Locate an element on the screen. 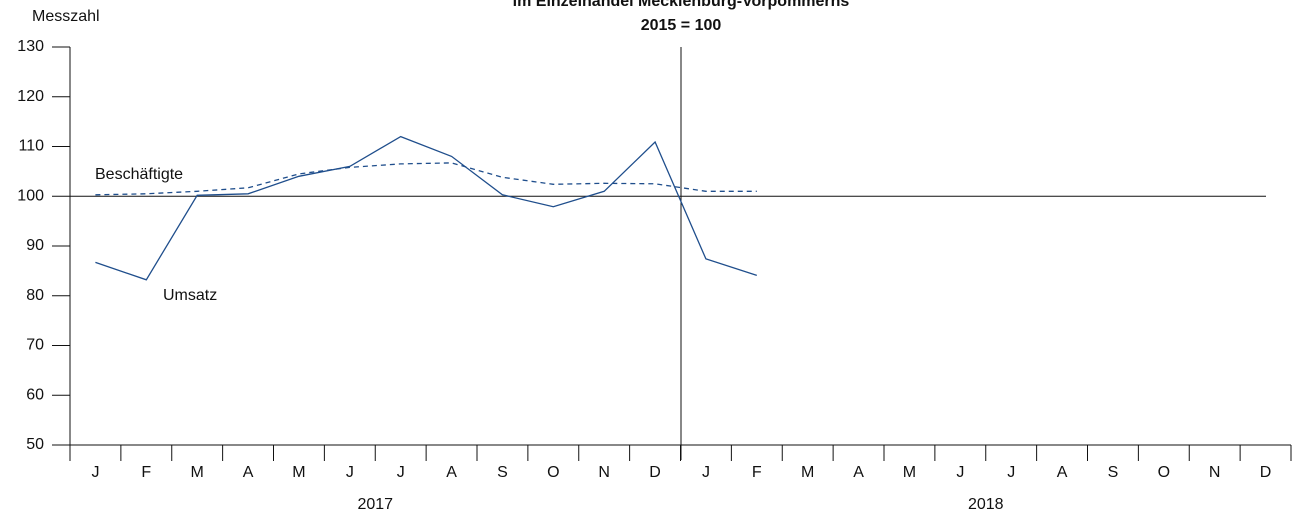 This screenshot has height=512, width=1296. y-tick-label: 70 is located at coordinates (35, 345).